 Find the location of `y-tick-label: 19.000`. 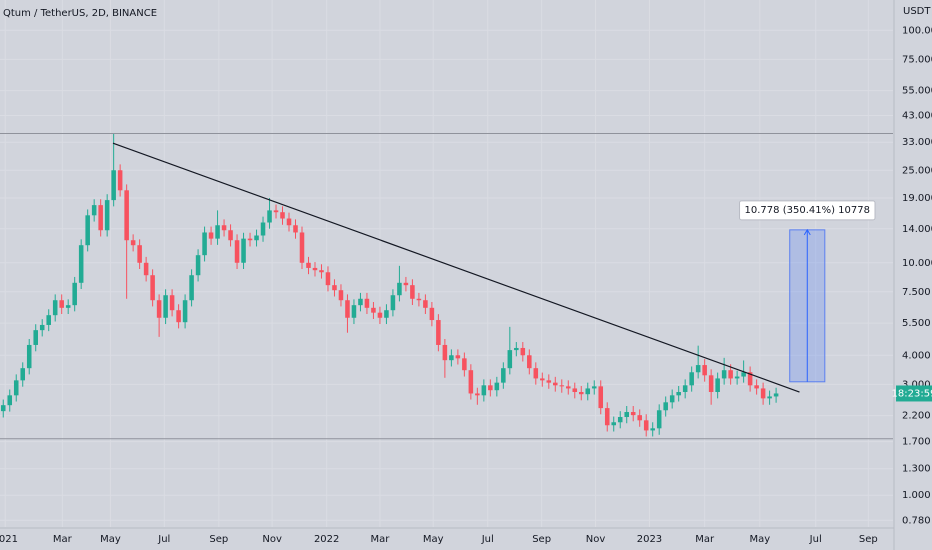

y-tick-label: 19.000 is located at coordinates (917, 198).